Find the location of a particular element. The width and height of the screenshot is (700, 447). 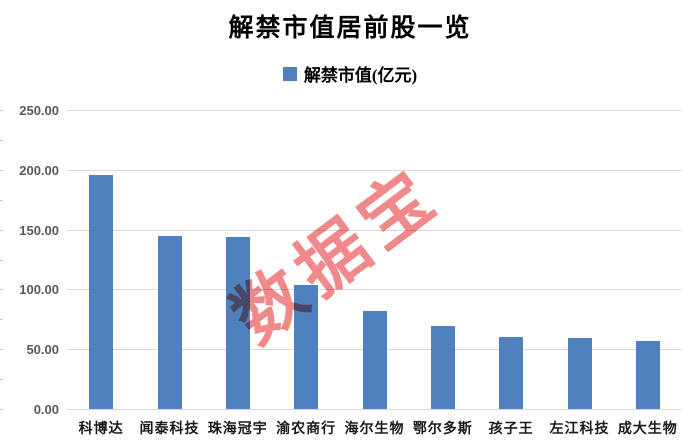

bar-鄂尔多斯 is located at coordinates (442, 367).